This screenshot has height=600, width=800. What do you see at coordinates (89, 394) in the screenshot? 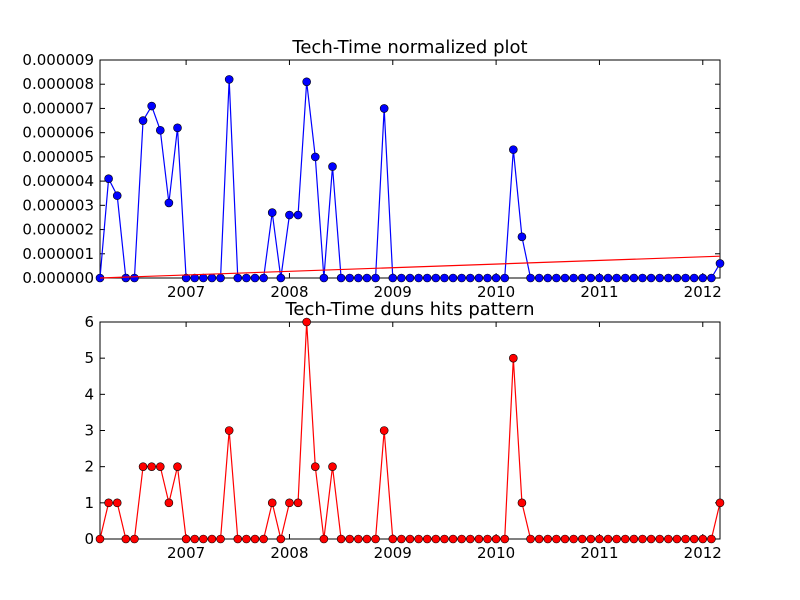
I see `y-tick-label: 4` at bounding box center [89, 394].